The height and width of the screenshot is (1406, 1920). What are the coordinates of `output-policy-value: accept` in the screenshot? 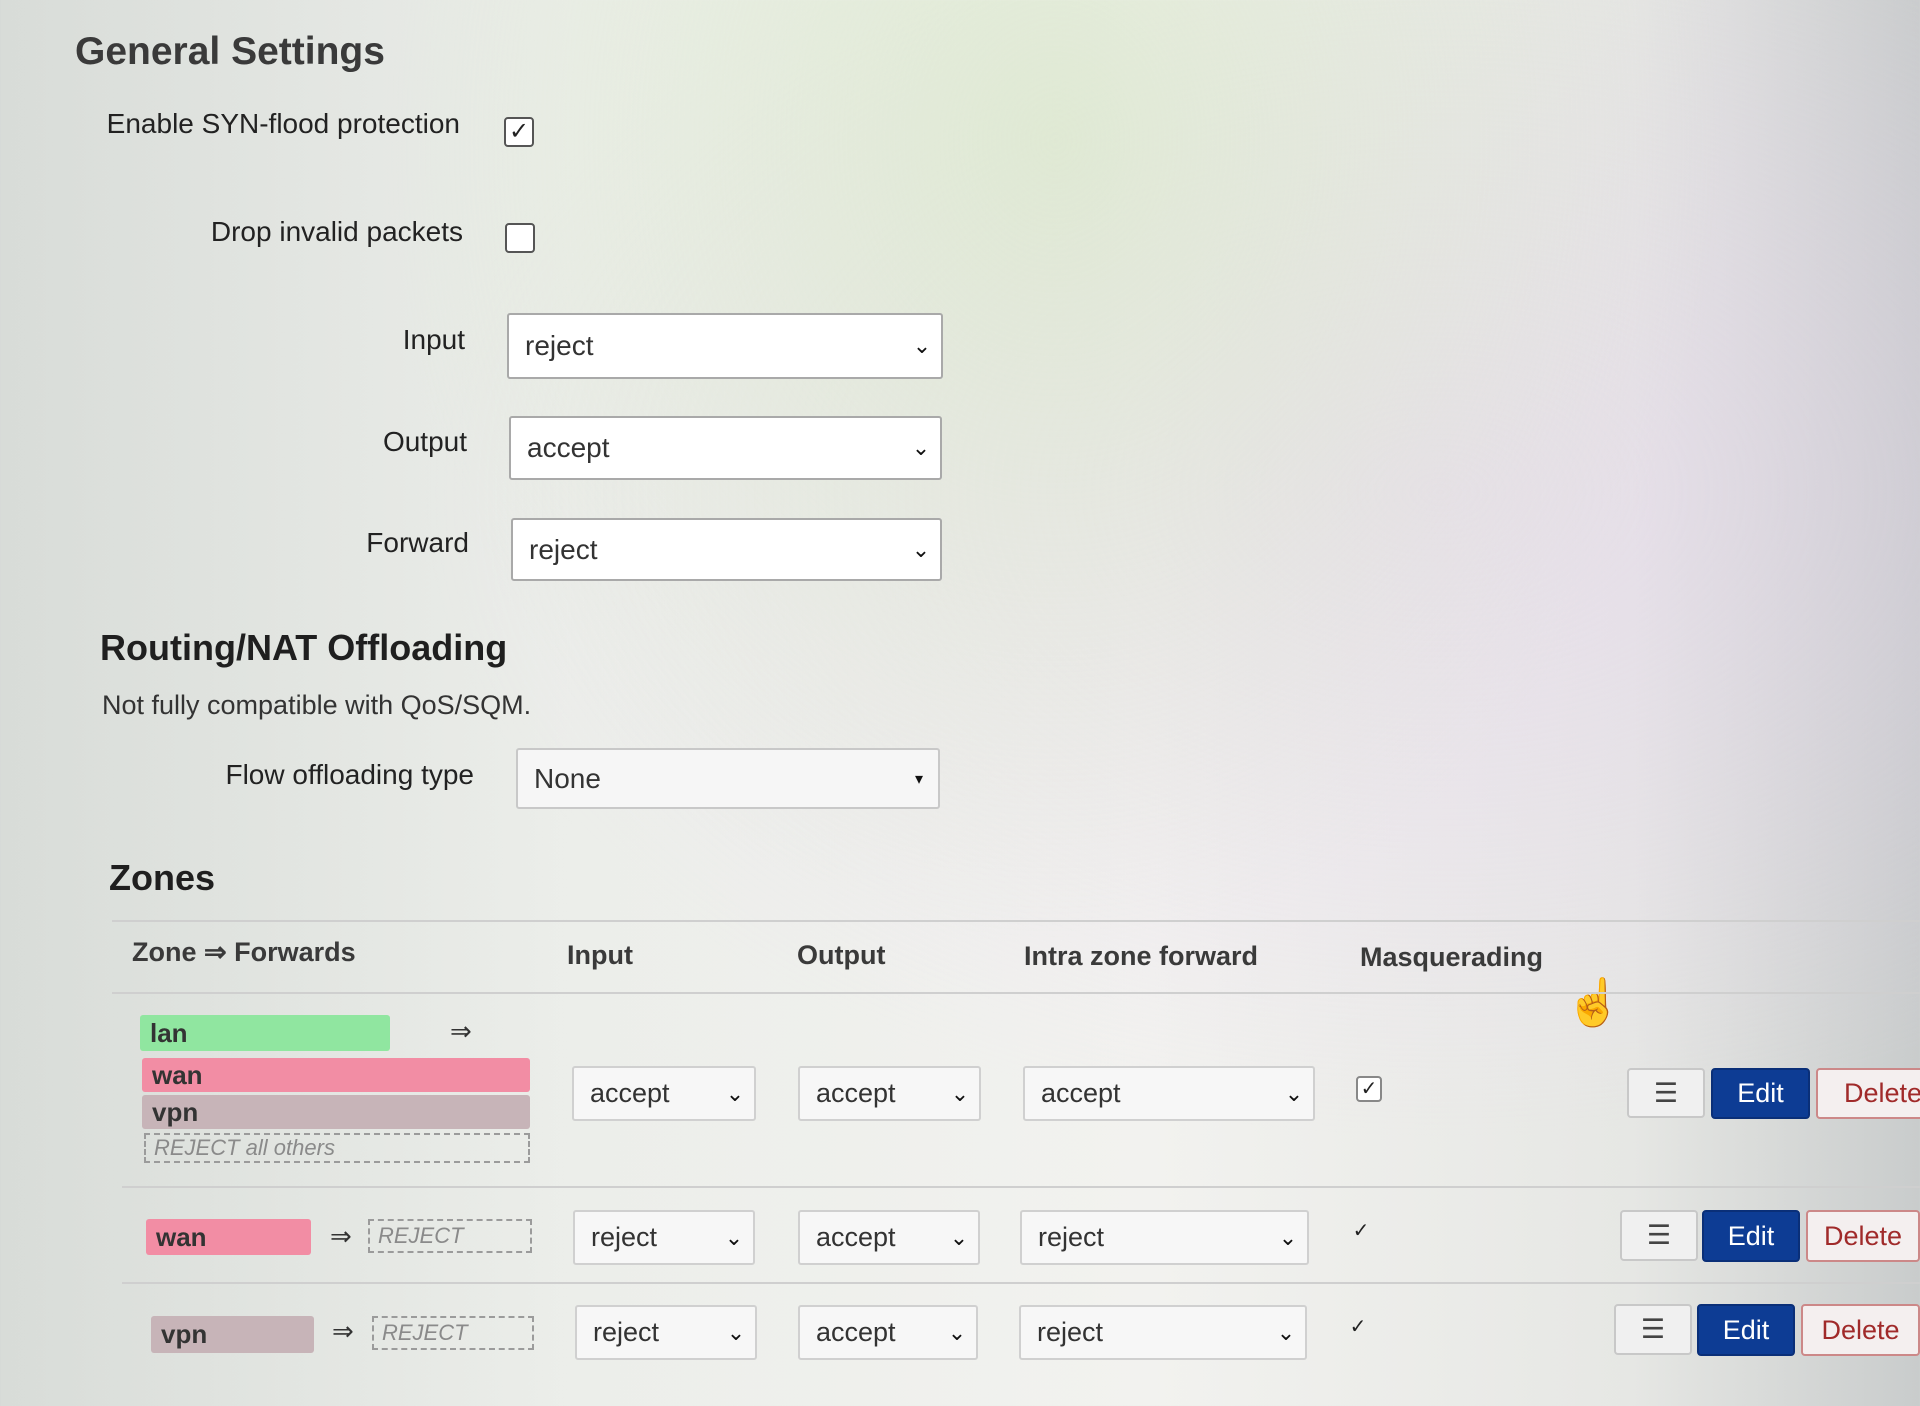 It's located at (568, 447).